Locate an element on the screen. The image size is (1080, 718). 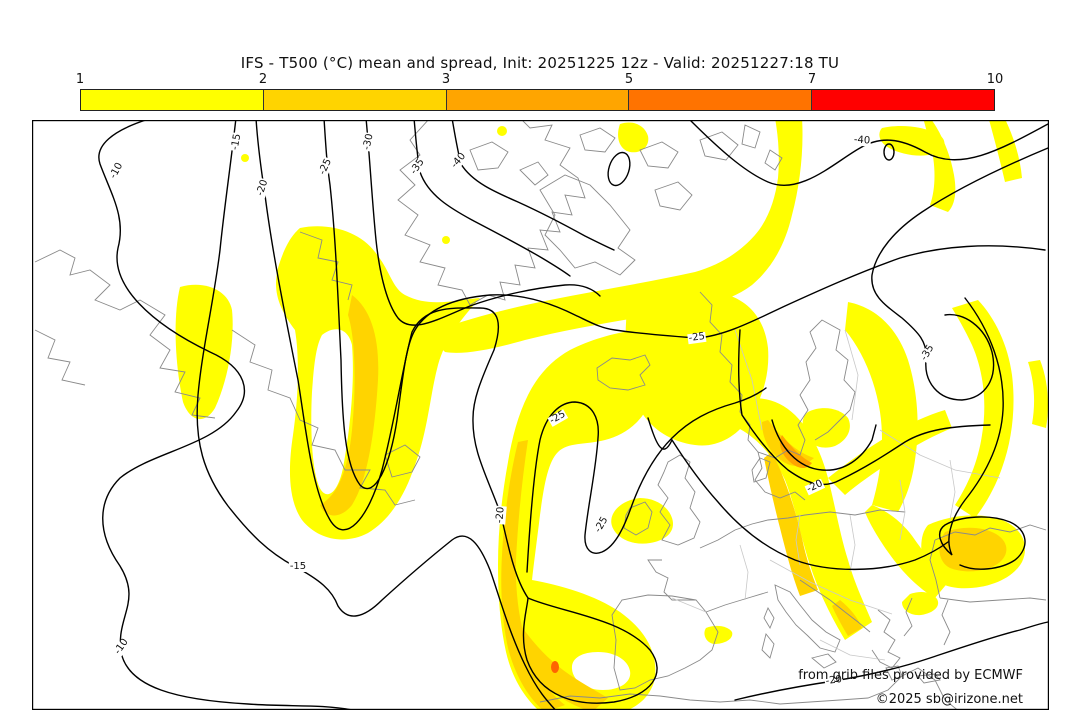
attribution-ecmwf: from grib files provided by ECMWF is located at coordinates (910, 675).